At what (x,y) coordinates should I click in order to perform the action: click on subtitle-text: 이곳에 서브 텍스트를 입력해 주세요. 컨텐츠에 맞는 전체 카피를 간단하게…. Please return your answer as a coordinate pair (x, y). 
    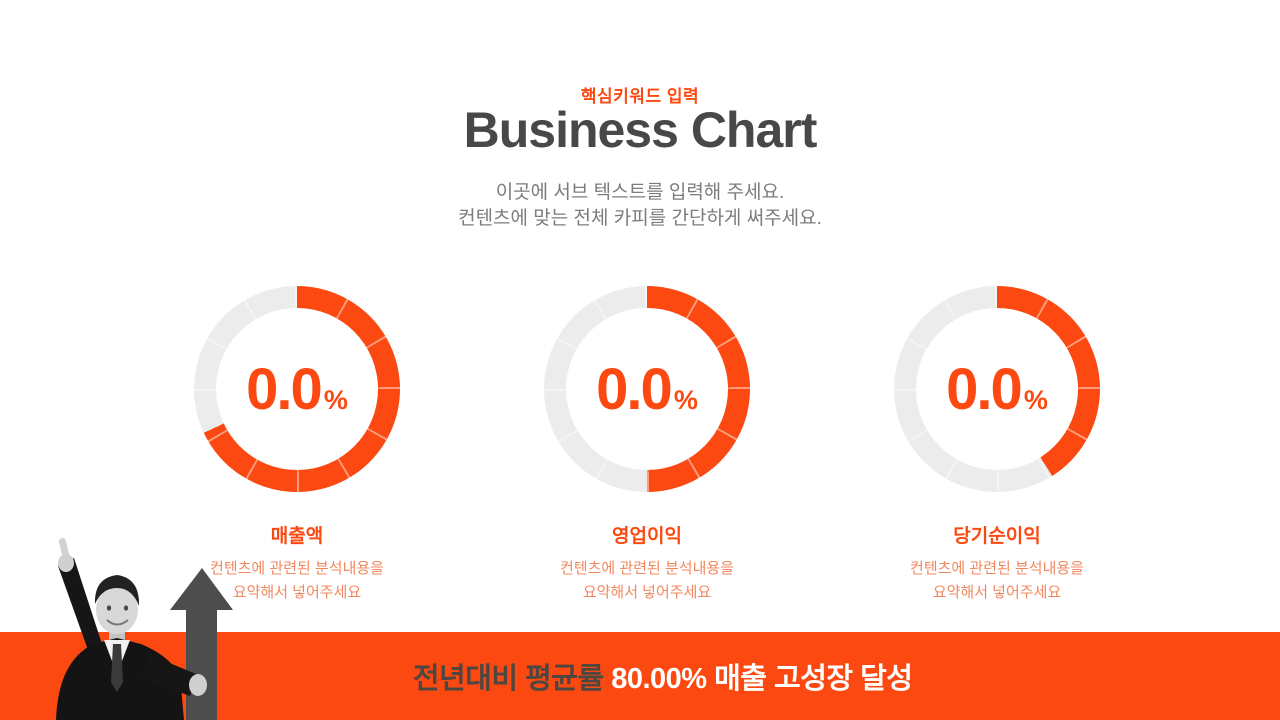
    Looking at the image, I should click on (640, 206).